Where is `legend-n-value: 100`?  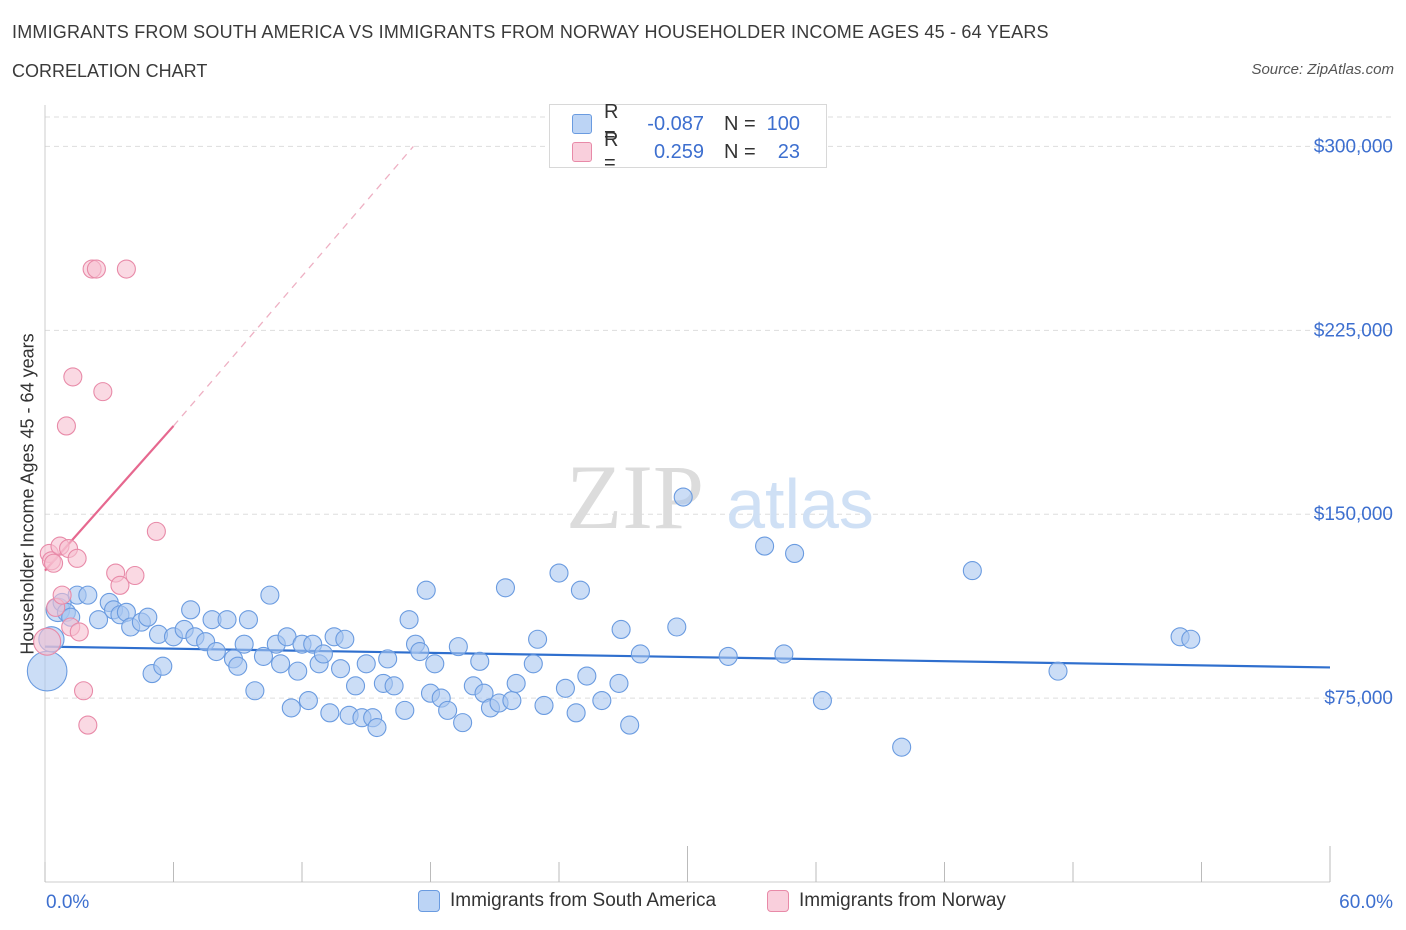 legend-n-value: 100 is located at coordinates (783, 123).